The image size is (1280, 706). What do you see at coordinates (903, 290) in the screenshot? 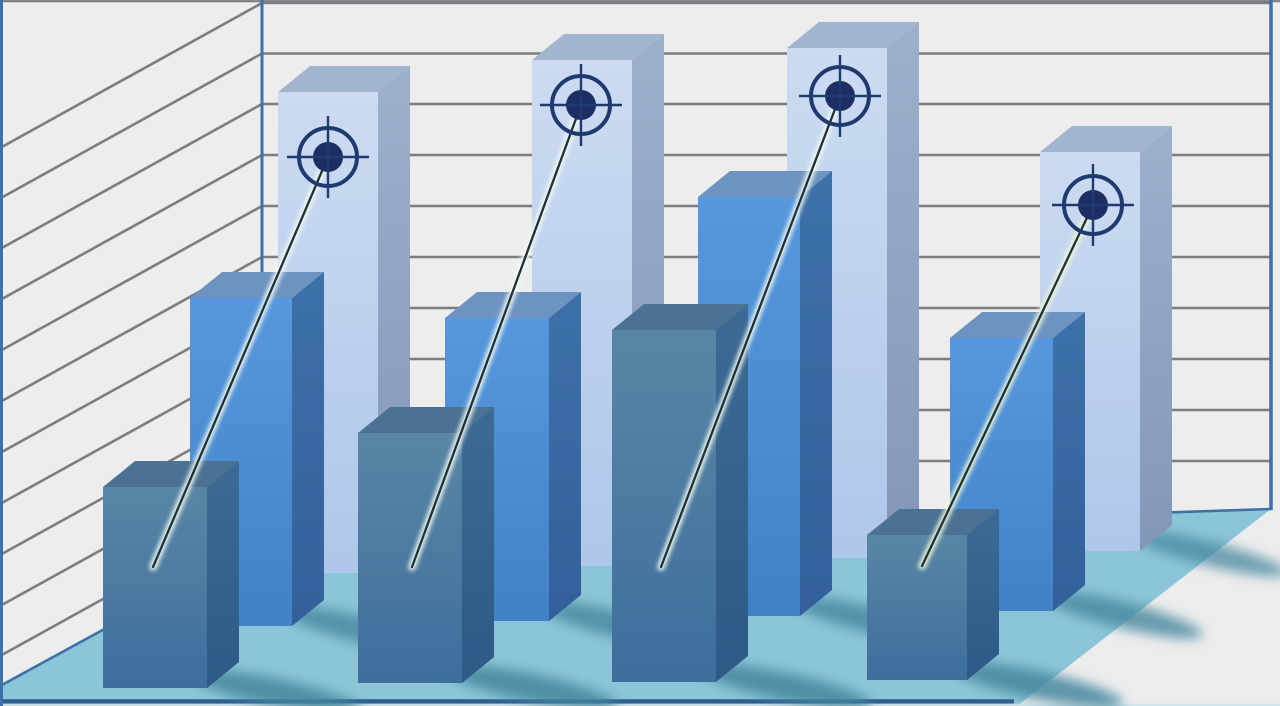
I see `back-bar-3-side-face` at bounding box center [903, 290].